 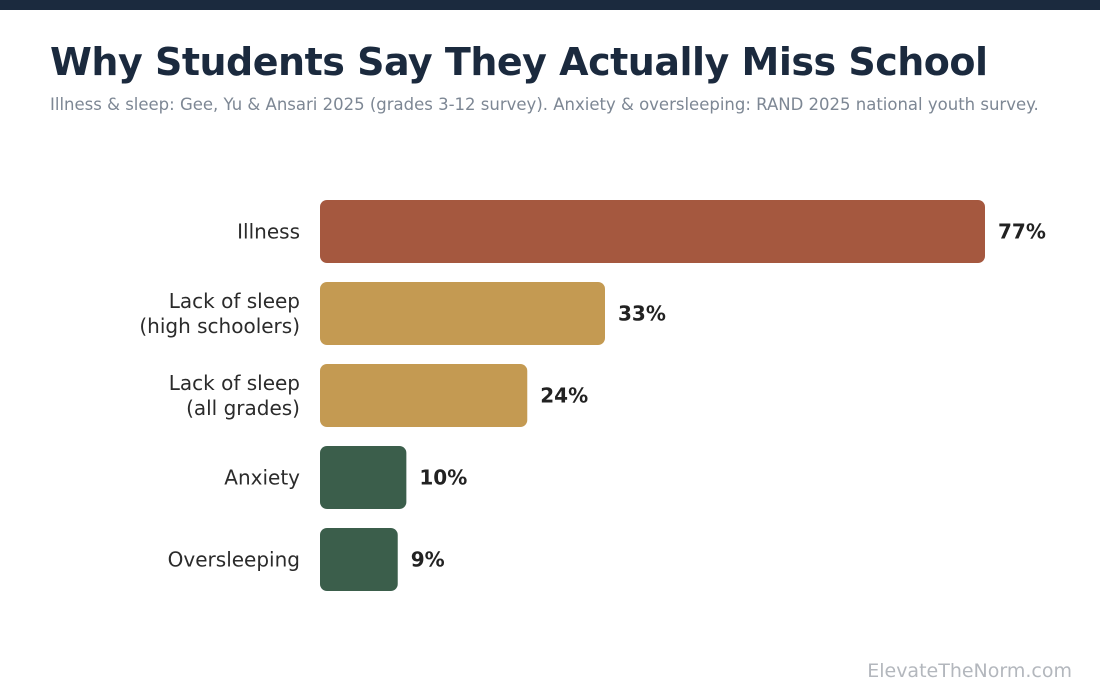 I want to click on category-label-4: Oversleeping, so click(x=234, y=560).